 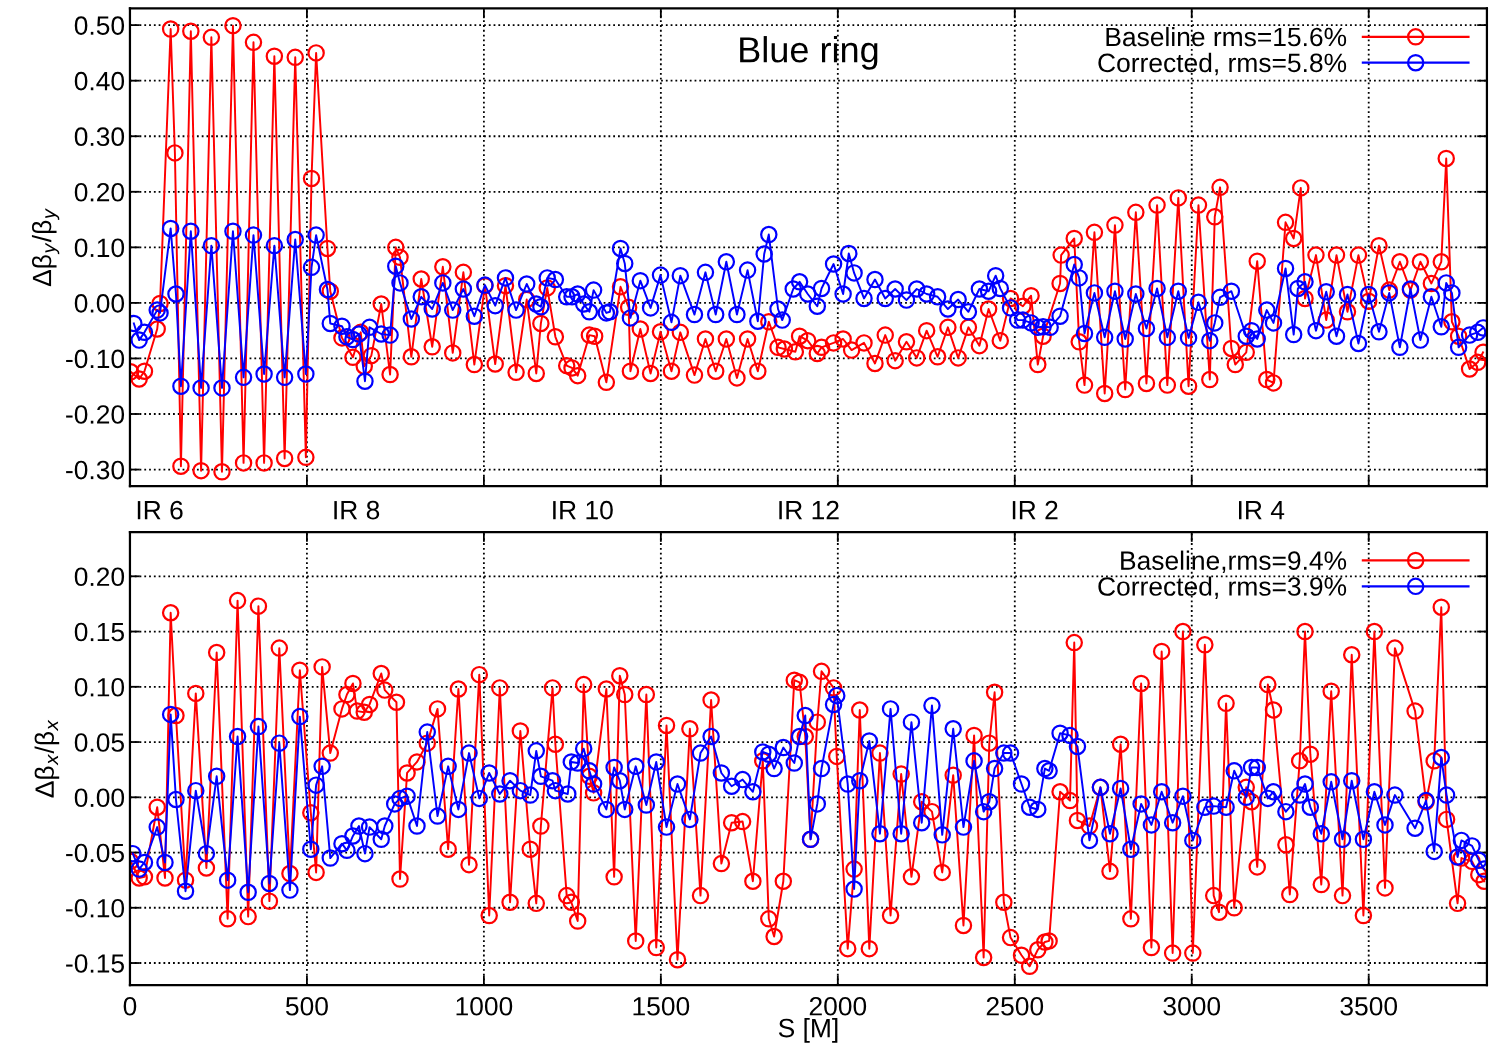 What do you see at coordinates (1262, 510) in the screenshot?
I see `text: IR 4` at bounding box center [1262, 510].